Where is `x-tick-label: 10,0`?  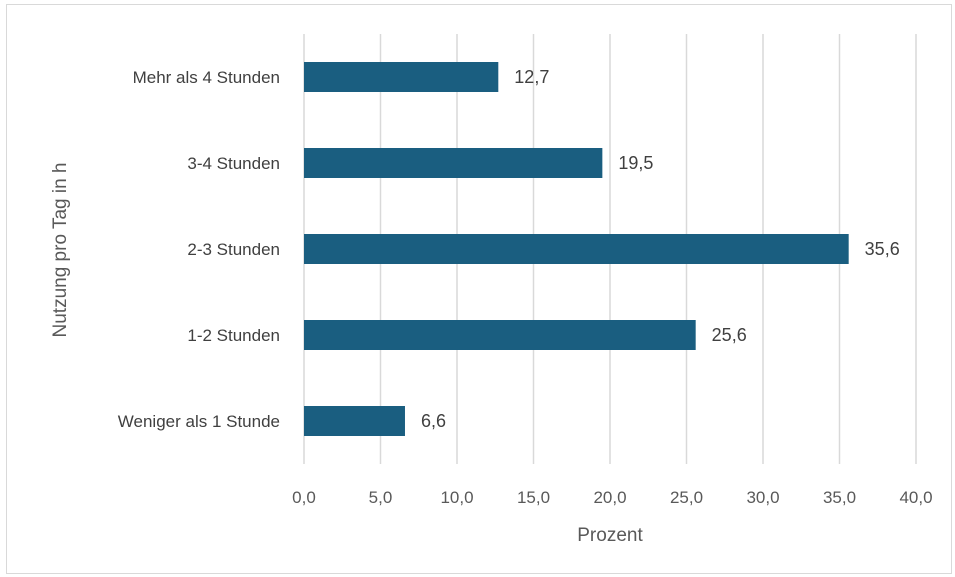
x-tick-label: 10,0 is located at coordinates (456, 497).